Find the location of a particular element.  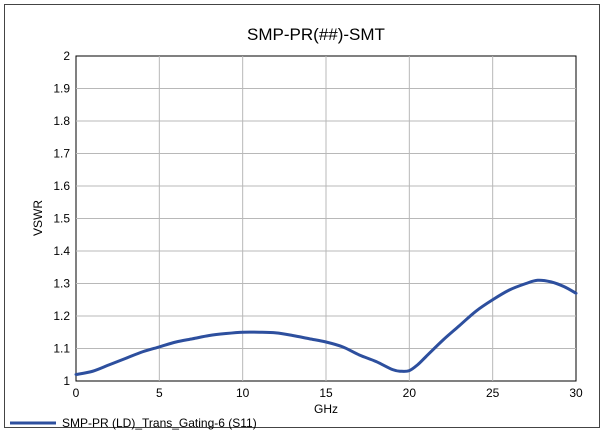

legend-label: SMP-PR (LD)_Trans_Gating-6 (S11) is located at coordinates (159, 423).